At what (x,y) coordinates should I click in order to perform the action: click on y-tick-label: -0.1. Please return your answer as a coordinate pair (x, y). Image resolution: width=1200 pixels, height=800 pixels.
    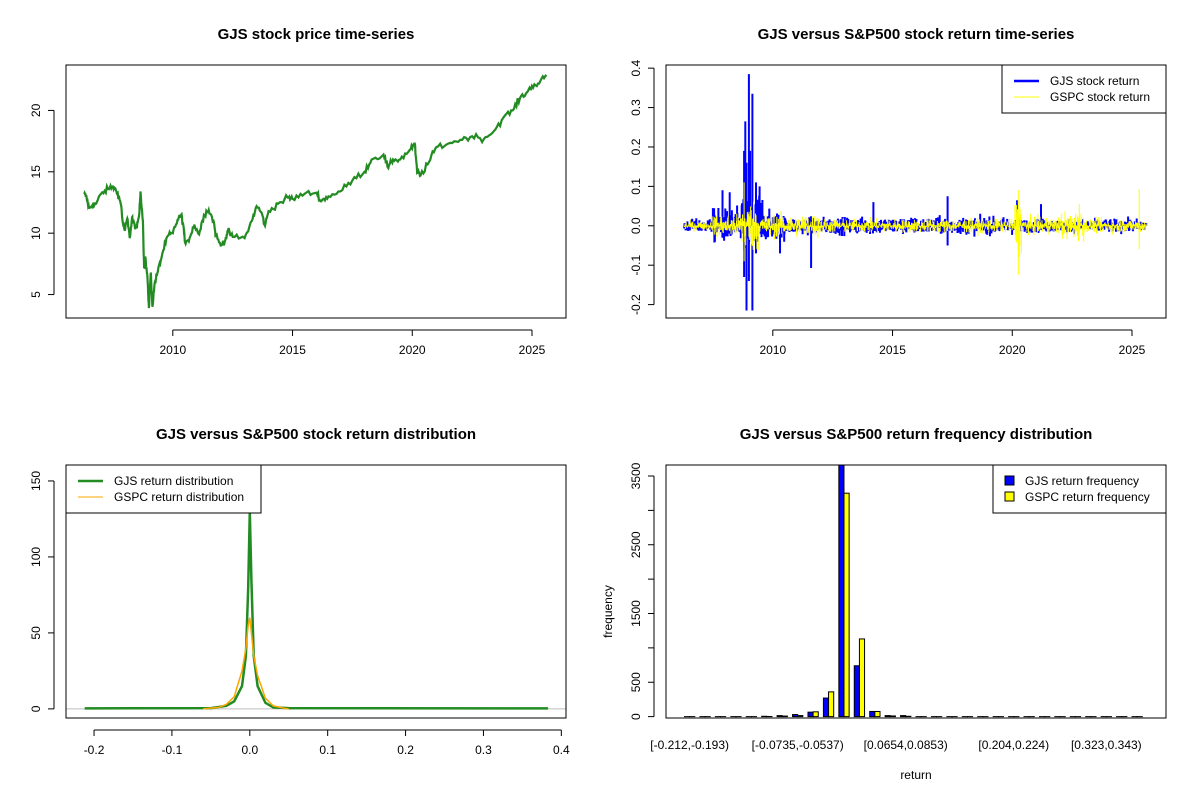
    Looking at the image, I should click on (636, 265).